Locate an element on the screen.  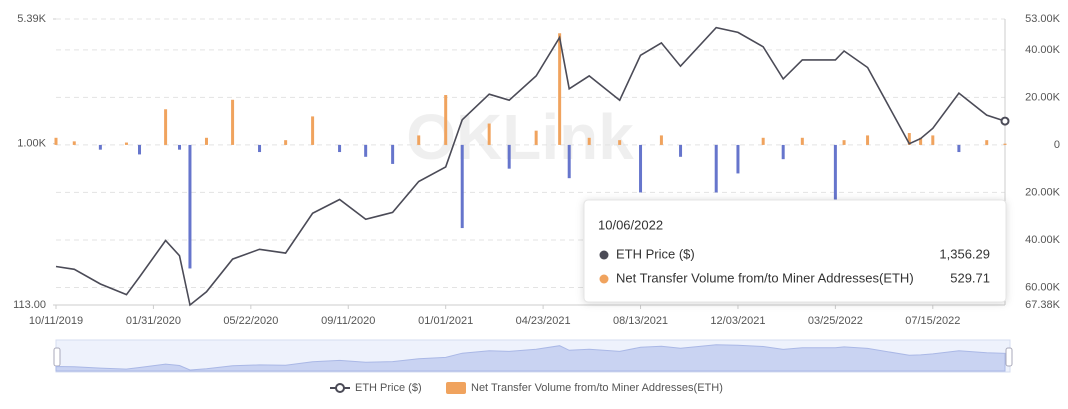
legend-swatch is located at coordinates (456, 388).